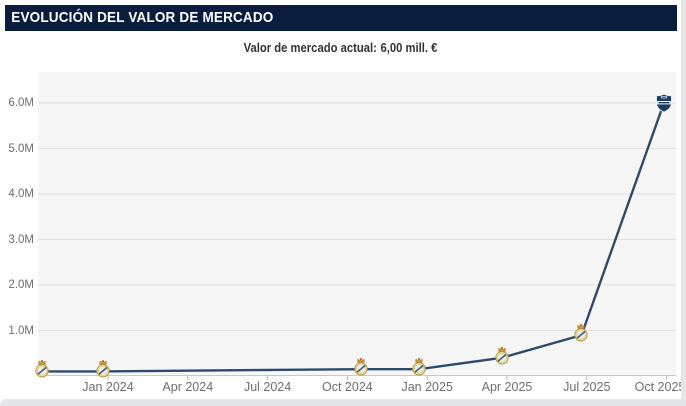 The height and width of the screenshot is (406, 686). What do you see at coordinates (310, 48) in the screenshot?
I see `current-market-value-label: Valor de mercado actual:` at bounding box center [310, 48].